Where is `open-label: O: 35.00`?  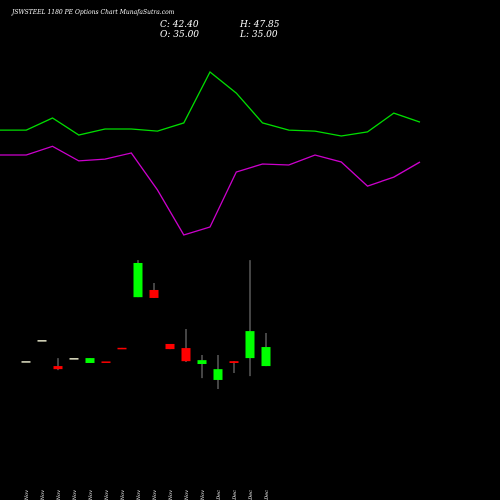 open-label: O: 35.00 is located at coordinates (179, 35).